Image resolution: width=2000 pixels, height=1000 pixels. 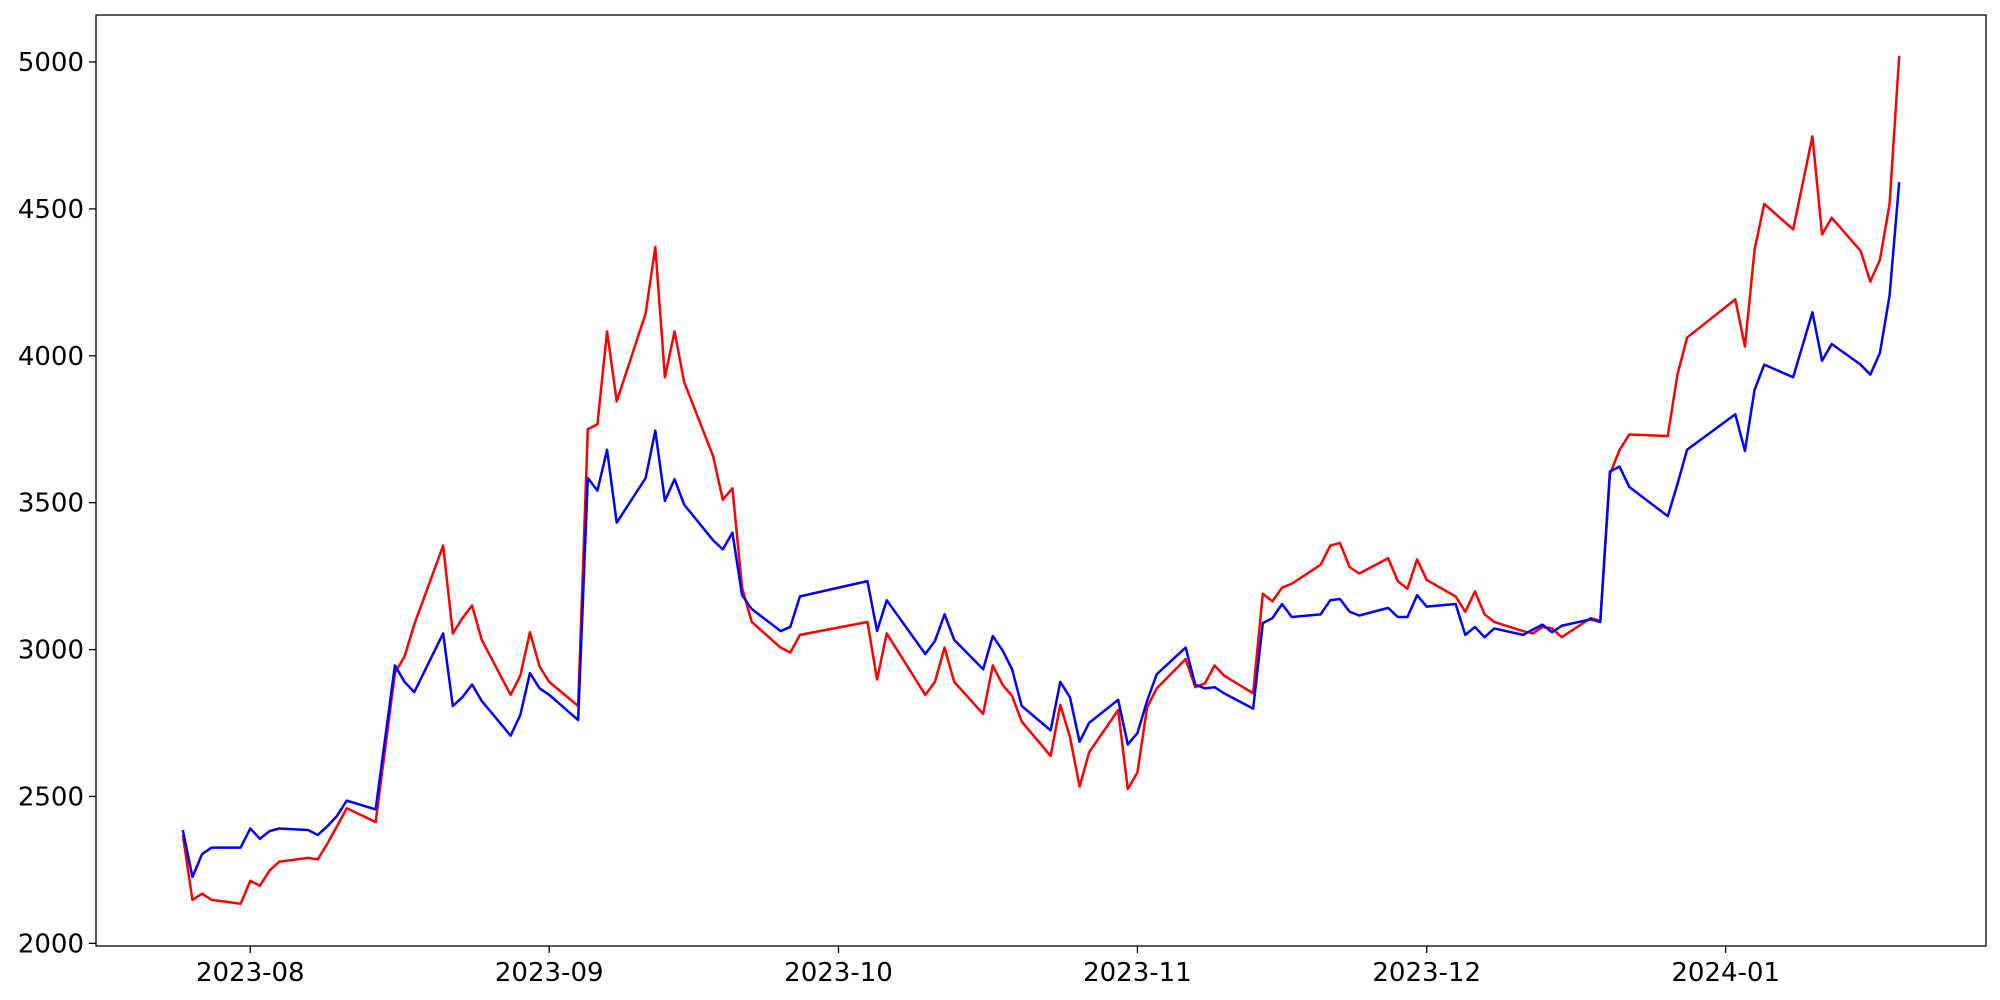 What do you see at coordinates (51, 63) in the screenshot?
I see `y-tick-label: 5000` at bounding box center [51, 63].